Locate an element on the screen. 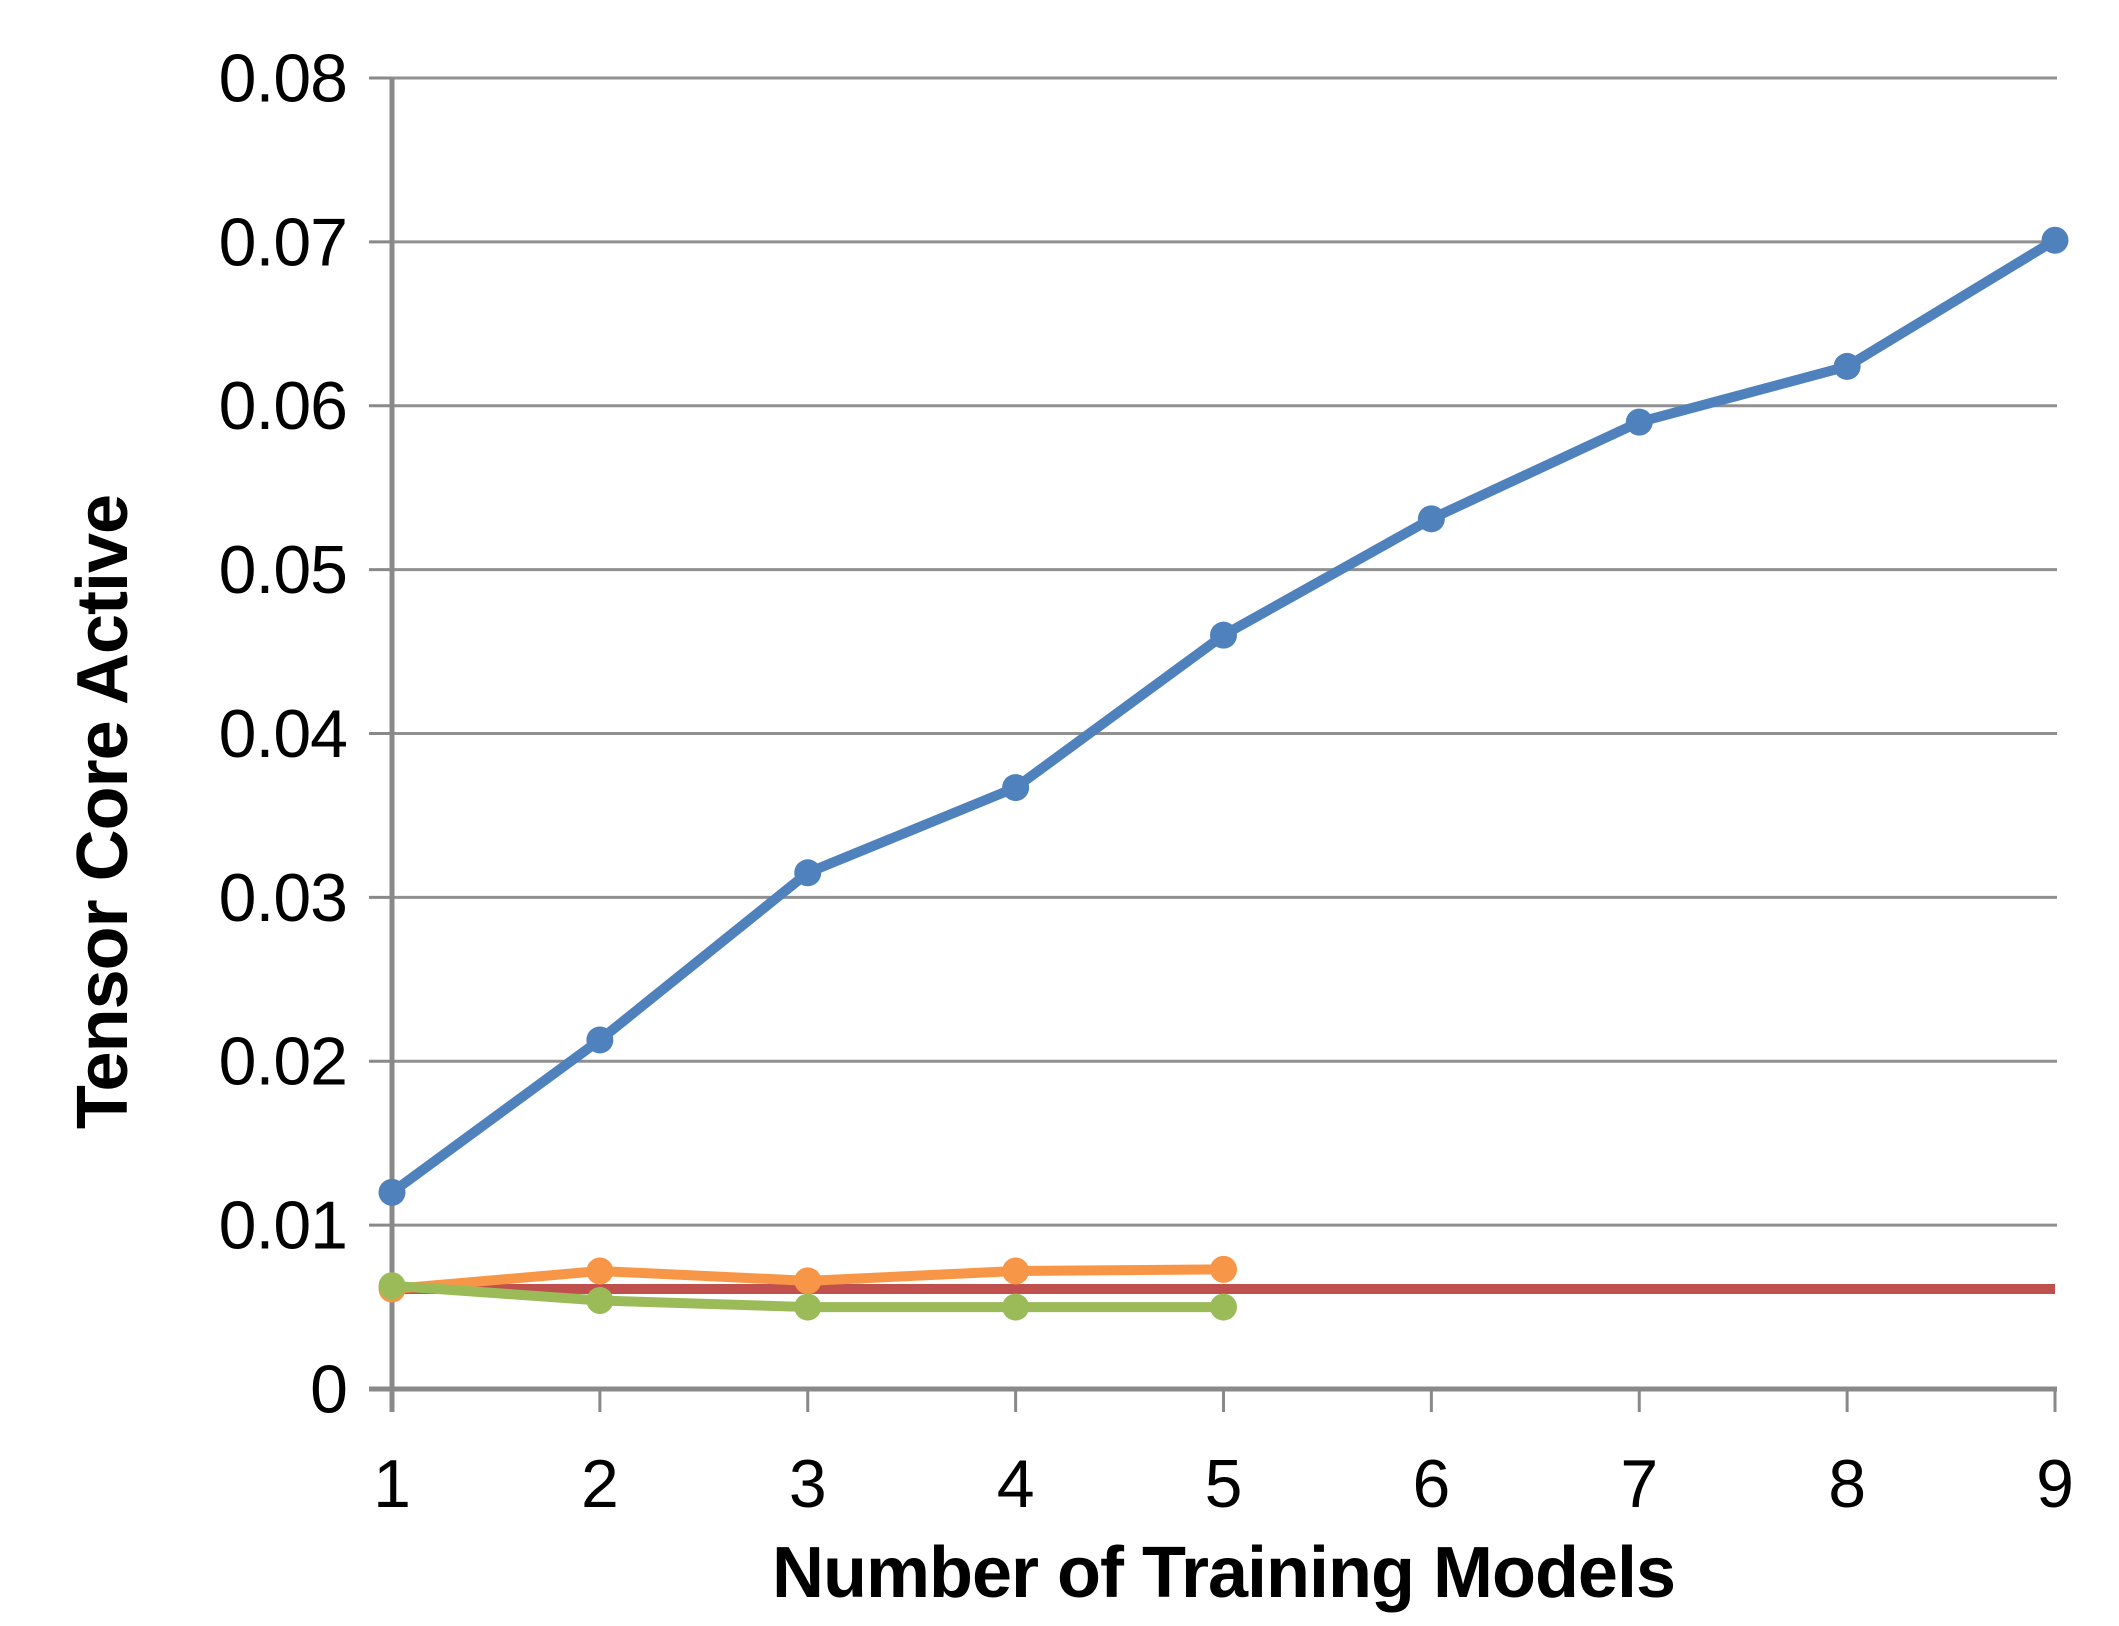  ytick-label-0.03: 0.03 is located at coordinates (283, 898).